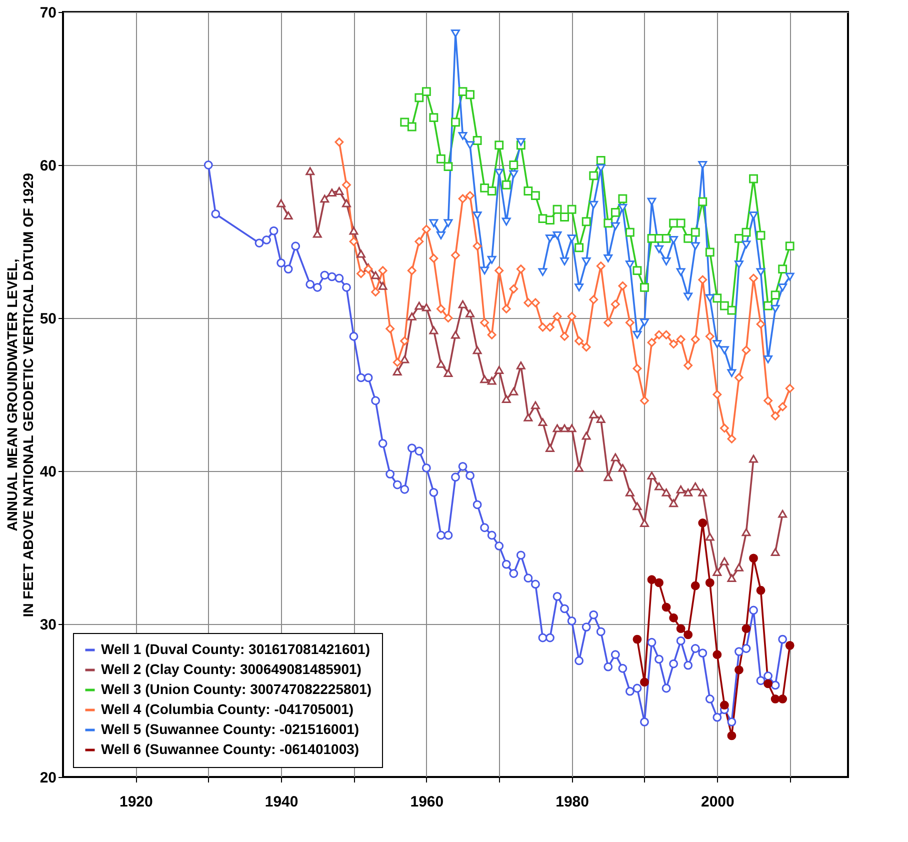  Describe the element at coordinates (236, 689) in the screenshot. I see `legend-label: Well 3 (Union County: 300747082225801)` at that location.